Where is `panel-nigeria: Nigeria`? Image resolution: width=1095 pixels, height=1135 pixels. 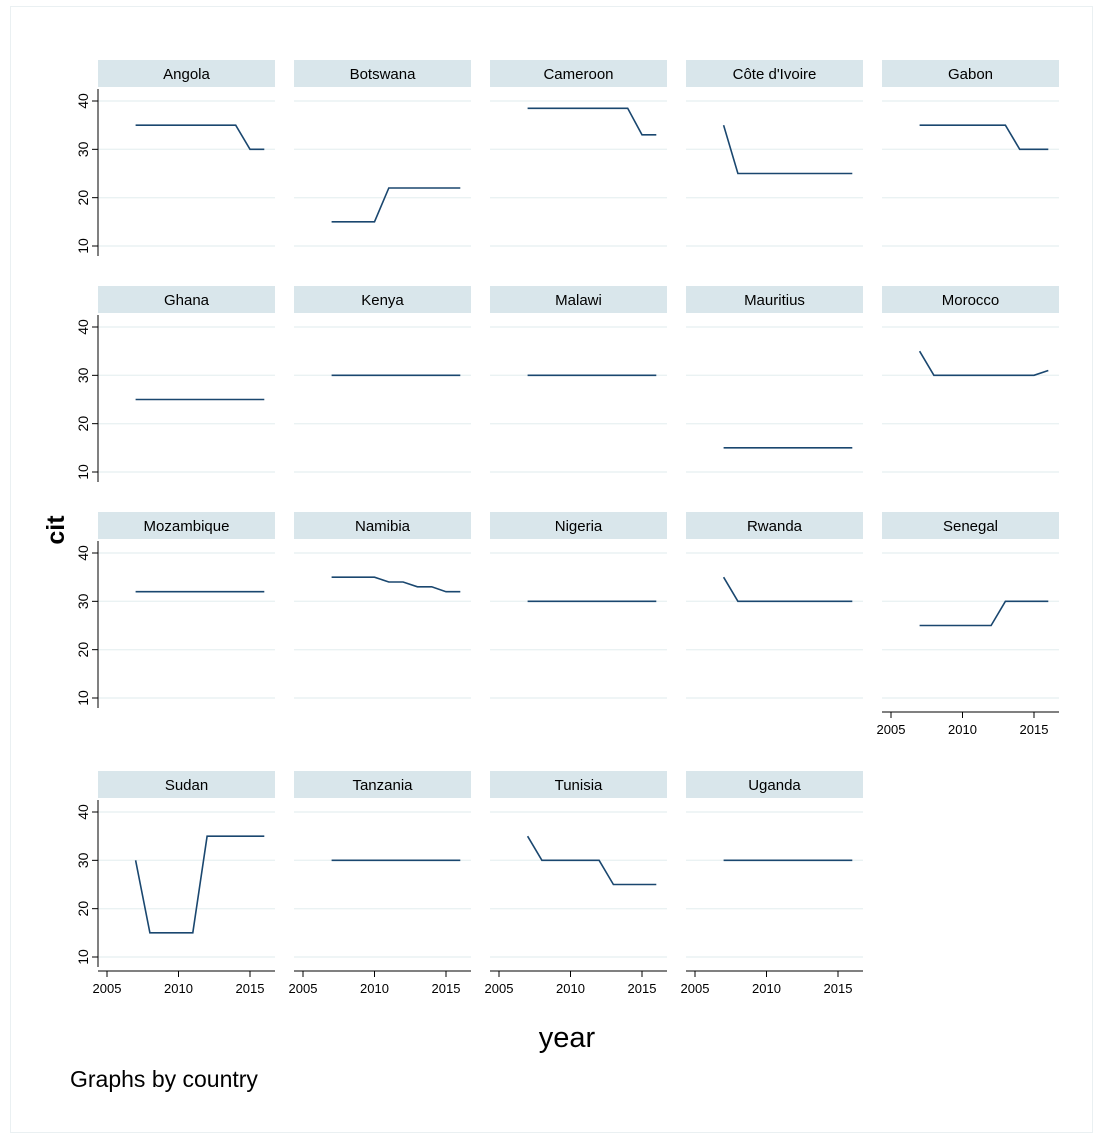
panel-nigeria: Nigeria is located at coordinates (578, 605).